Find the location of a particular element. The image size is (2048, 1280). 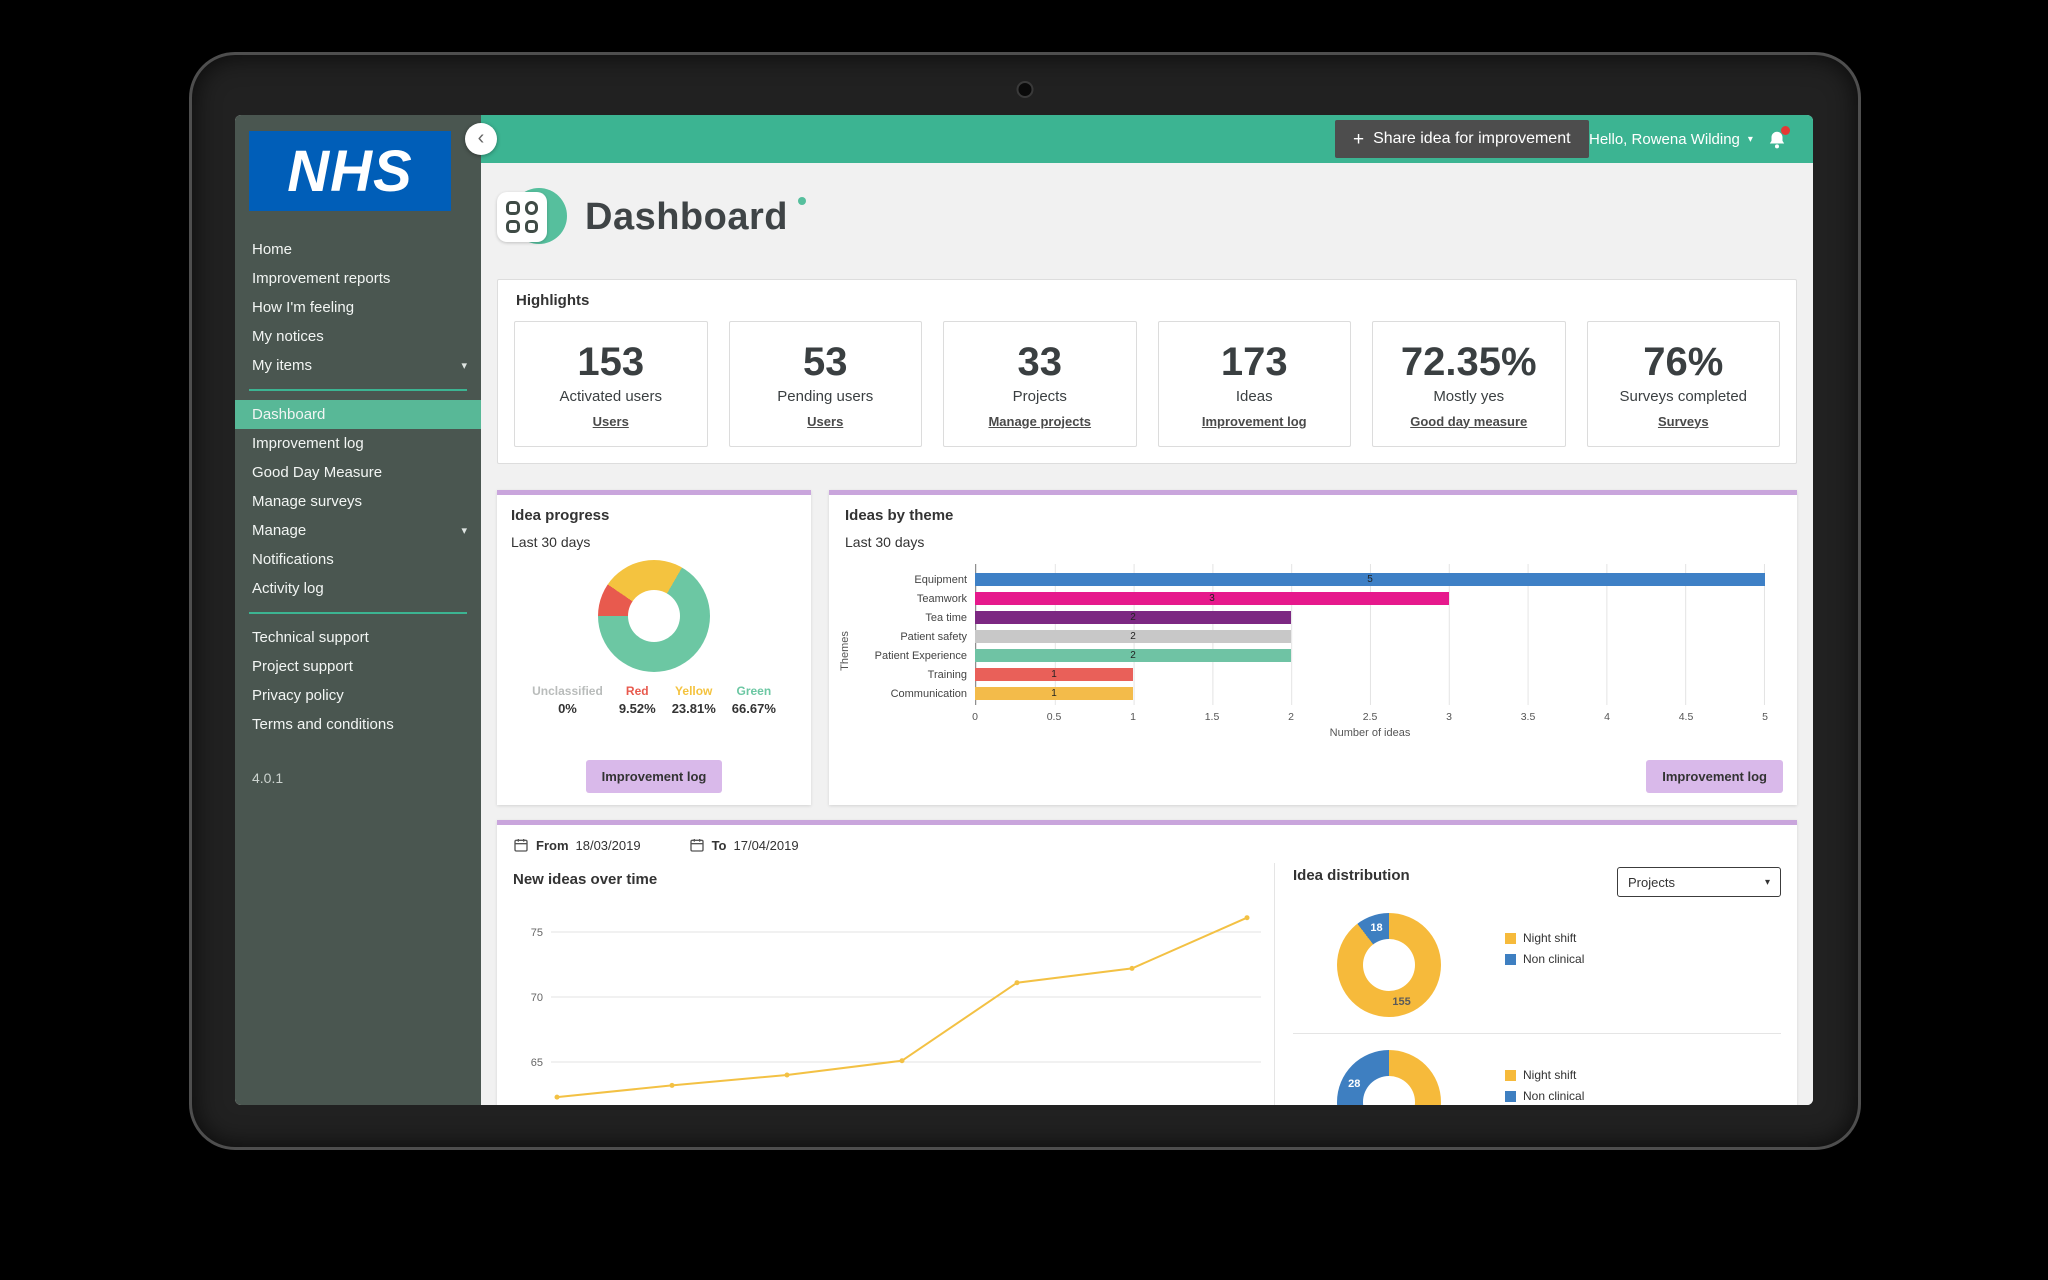

nhs-logo: NHS is located at coordinates (350, 171).